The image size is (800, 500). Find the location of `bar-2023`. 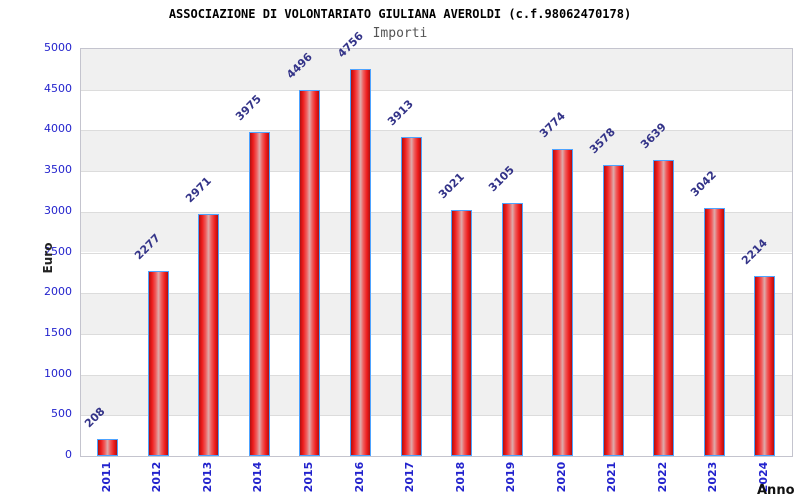

bar-2023 is located at coordinates (714, 332).